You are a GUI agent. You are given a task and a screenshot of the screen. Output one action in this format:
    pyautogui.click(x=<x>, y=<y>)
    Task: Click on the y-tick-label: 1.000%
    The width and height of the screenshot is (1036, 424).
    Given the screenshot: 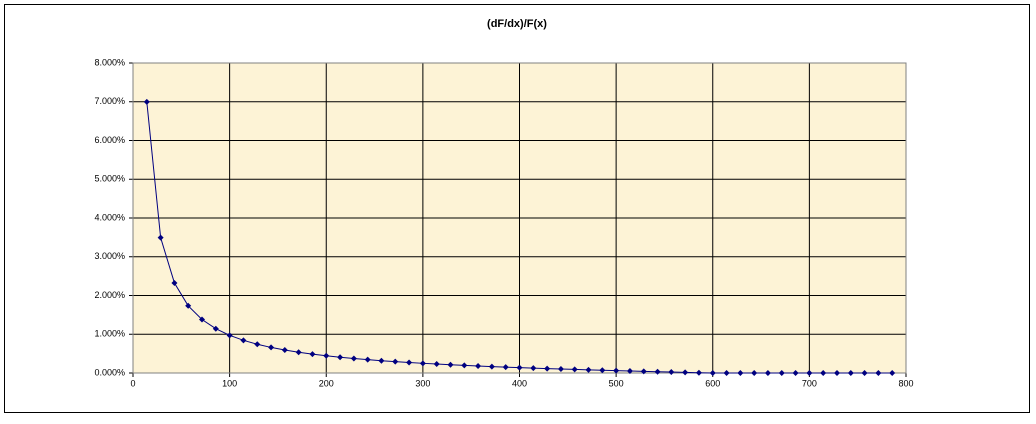 What is the action you would take?
    pyautogui.click(x=109, y=334)
    